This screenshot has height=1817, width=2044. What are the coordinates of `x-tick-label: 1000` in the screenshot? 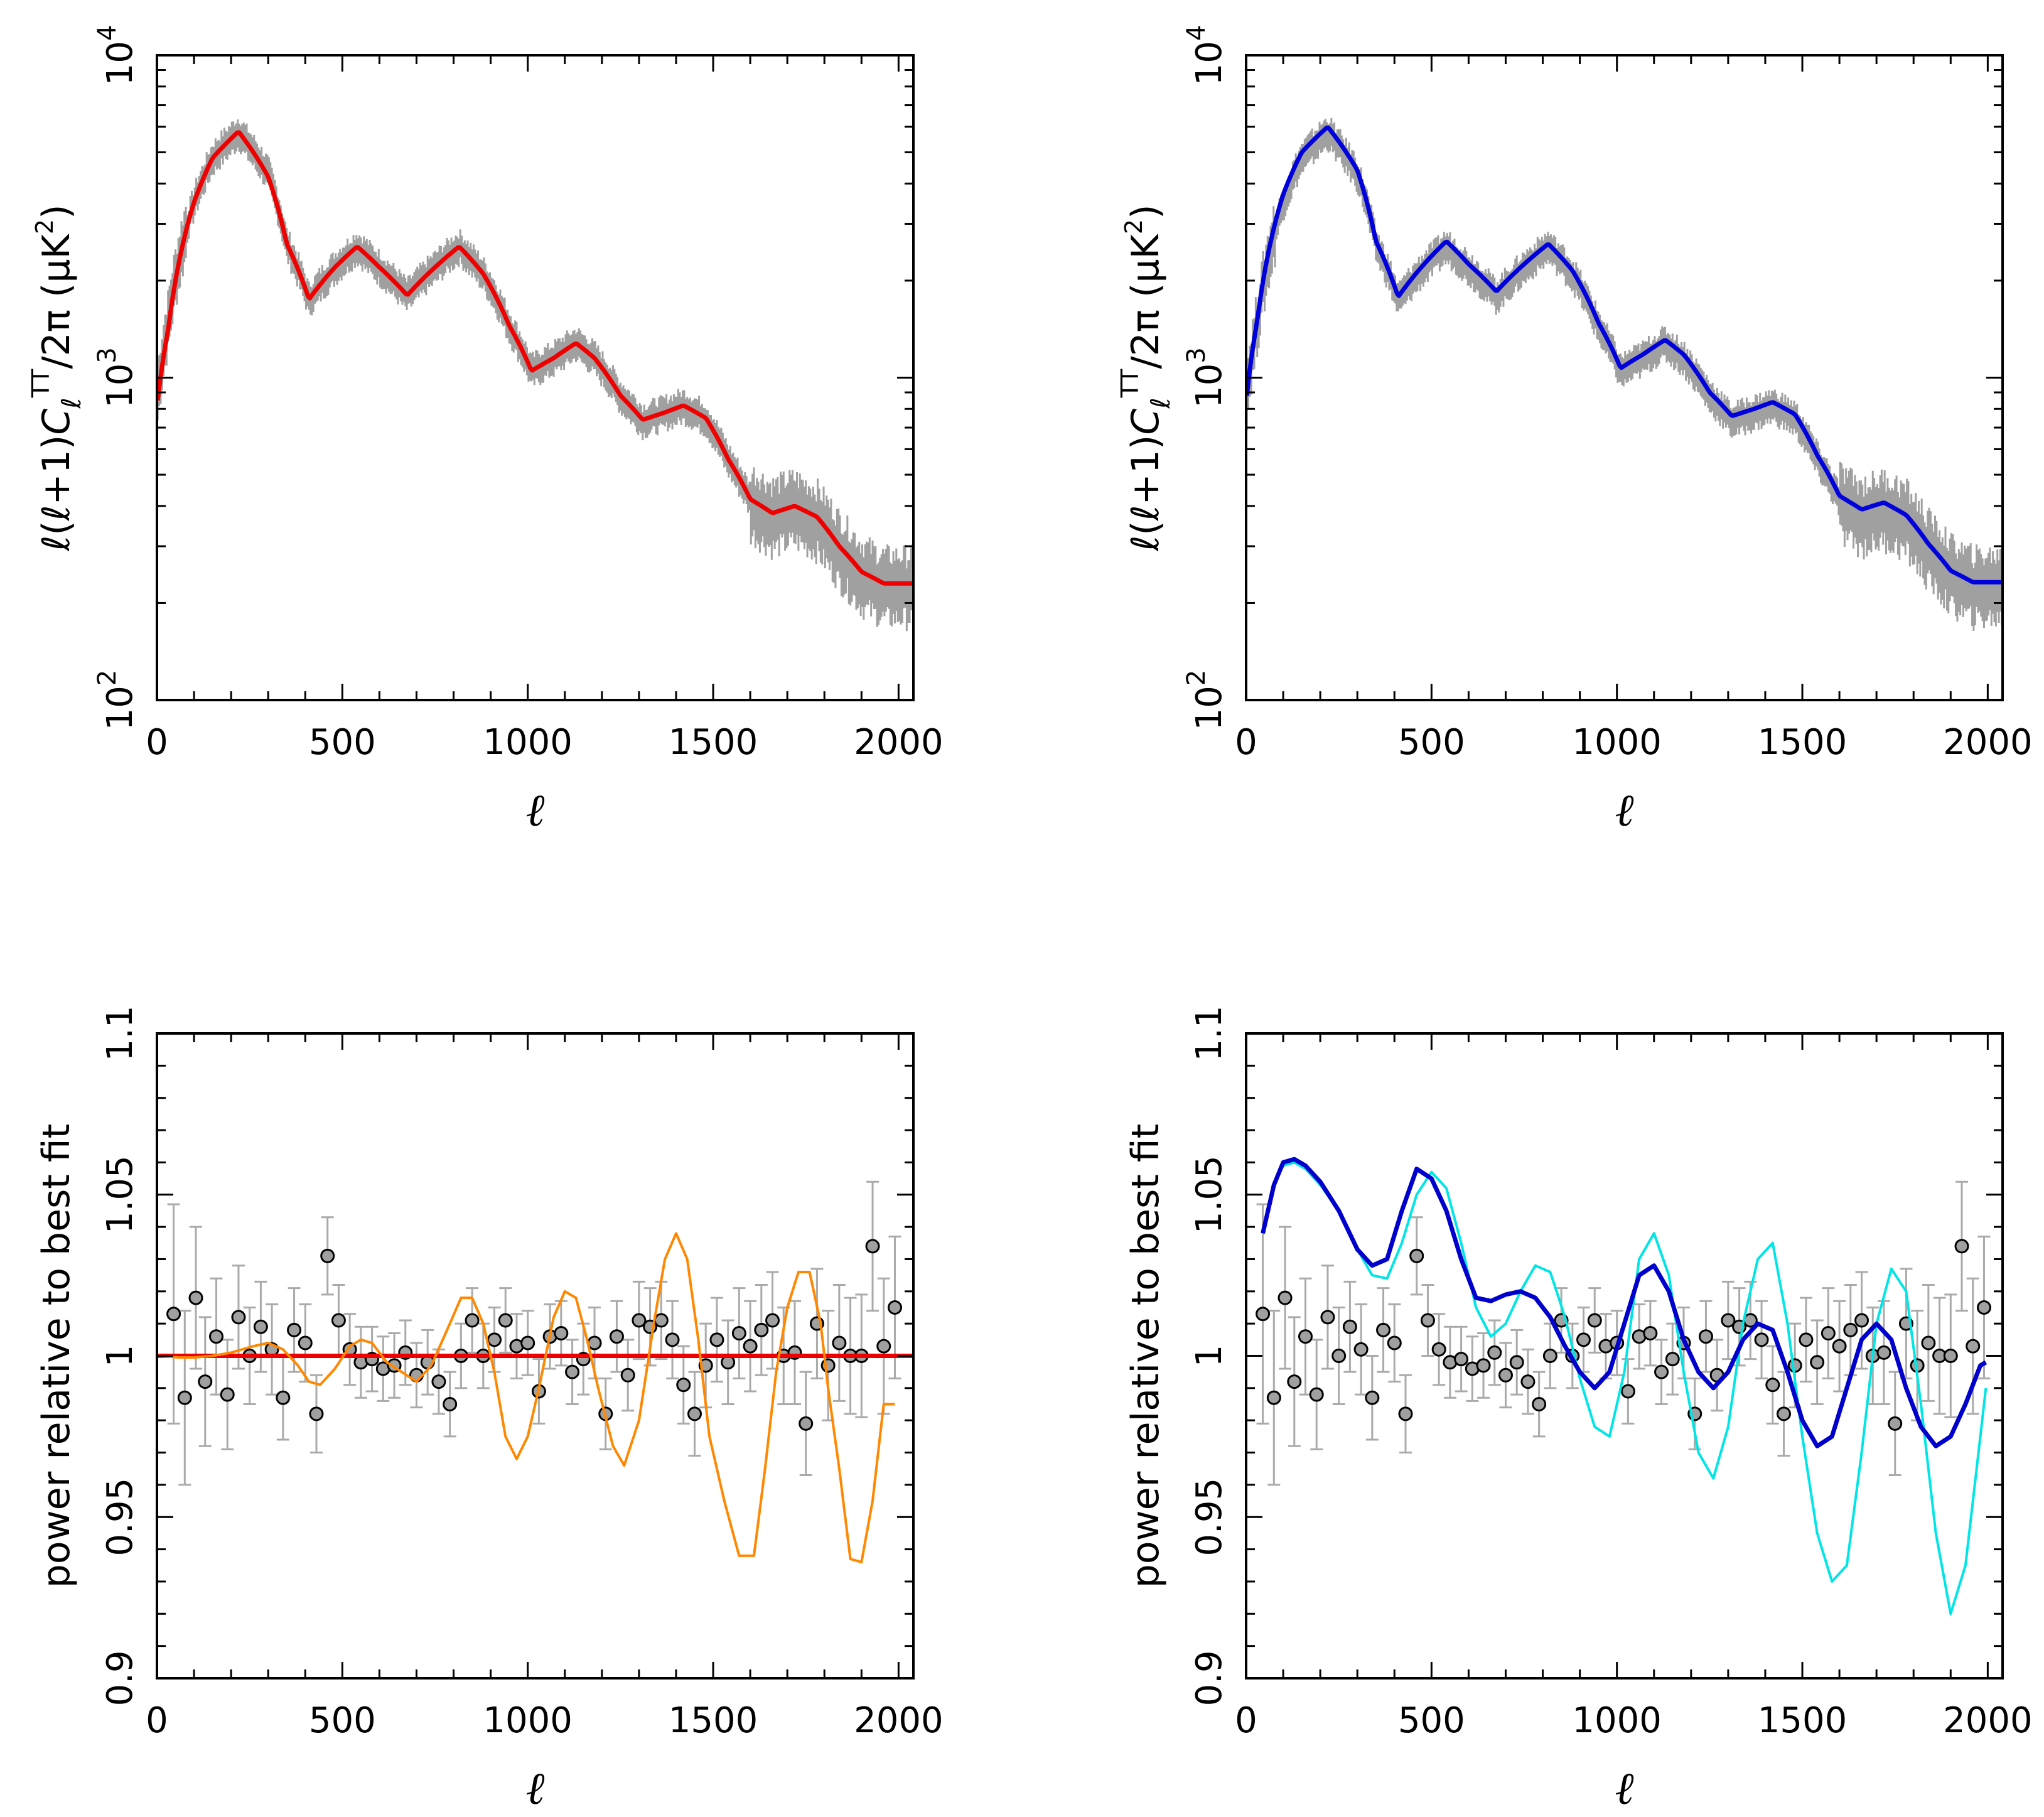 It's located at (1617, 742).